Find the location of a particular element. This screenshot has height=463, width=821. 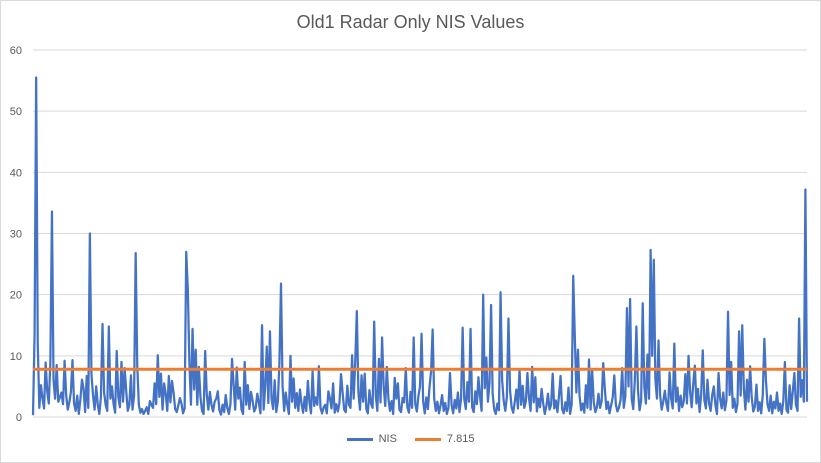

legend-swatch-nis is located at coordinates (359, 439).